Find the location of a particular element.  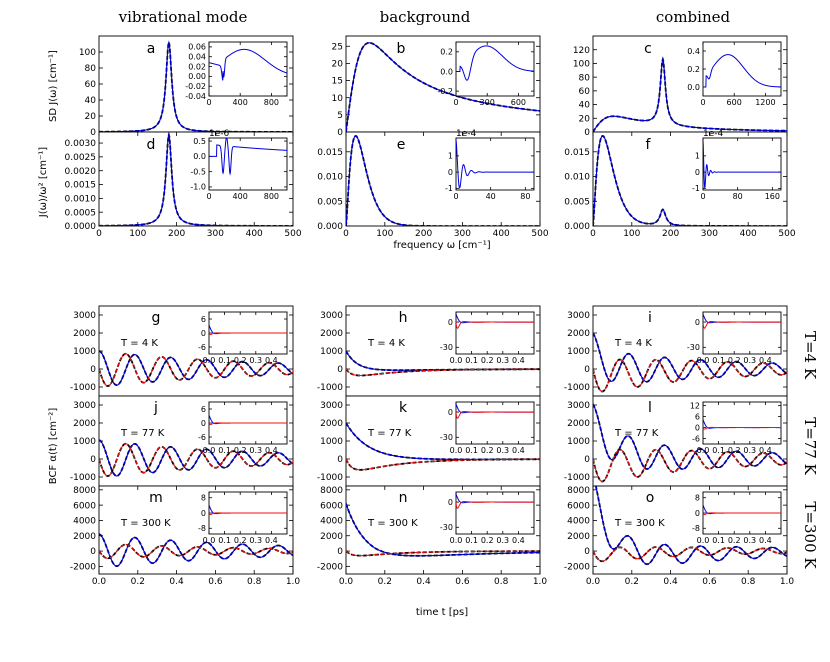

panel-d-ytick-label: 0.0025 is located at coordinates (81, 158).